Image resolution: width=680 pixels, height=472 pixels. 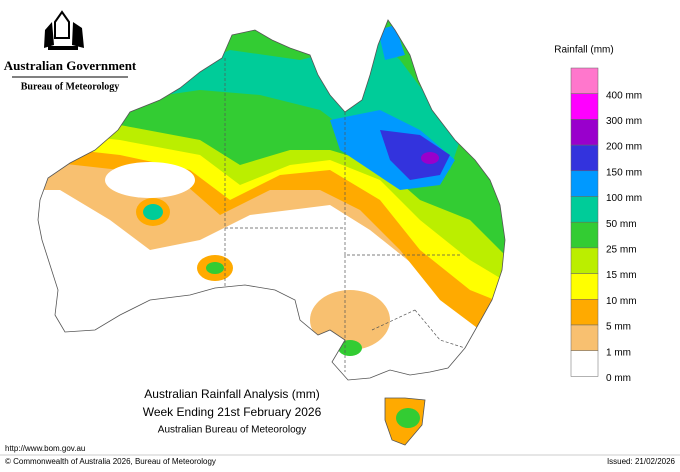 I want to click on legend-label: 10 mm, so click(x=621, y=301).